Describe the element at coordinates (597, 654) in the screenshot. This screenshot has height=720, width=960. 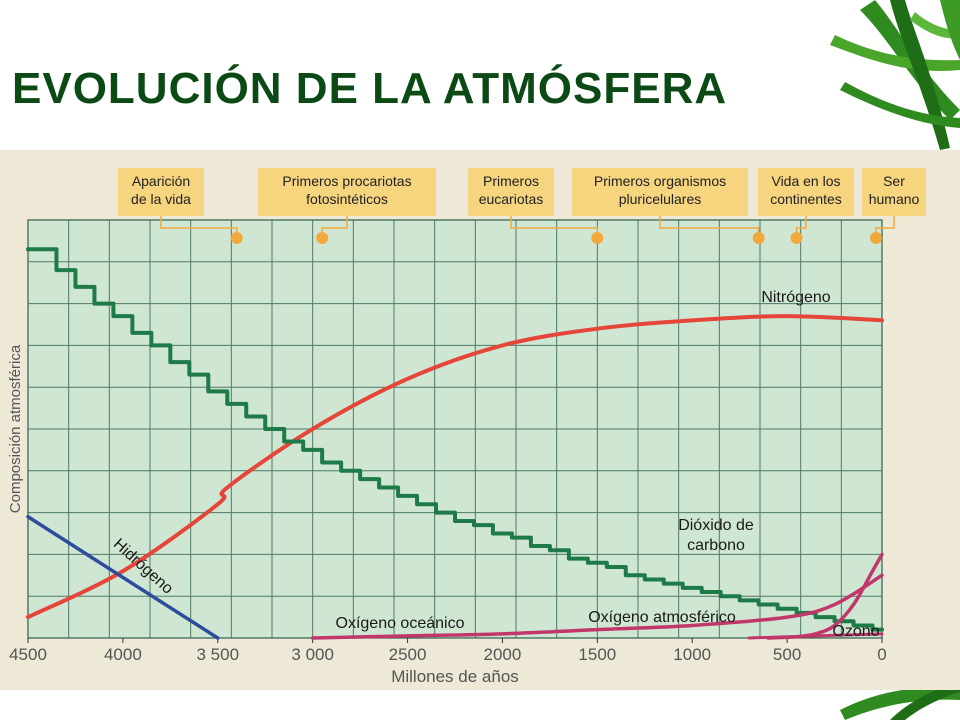
I see `x-tick-label: 1500` at that location.